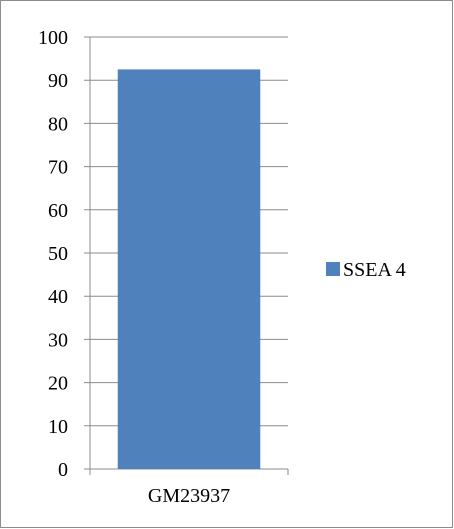 The height and width of the screenshot is (529, 454). What do you see at coordinates (58, 211) in the screenshot?
I see `y-tick-label: 60` at bounding box center [58, 211].